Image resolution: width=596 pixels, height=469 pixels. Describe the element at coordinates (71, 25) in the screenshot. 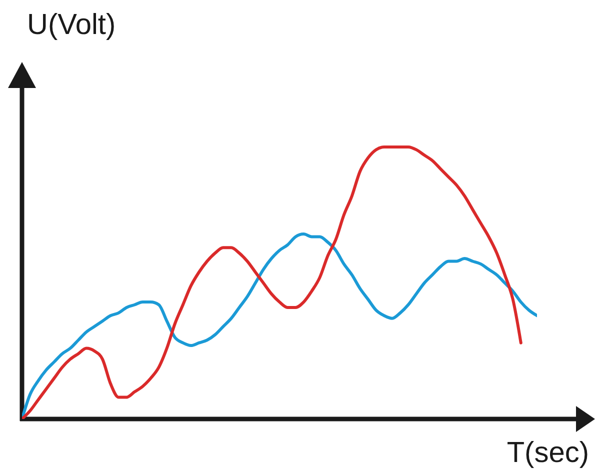

I see `y-axis-title: U(Volt)` at that location.